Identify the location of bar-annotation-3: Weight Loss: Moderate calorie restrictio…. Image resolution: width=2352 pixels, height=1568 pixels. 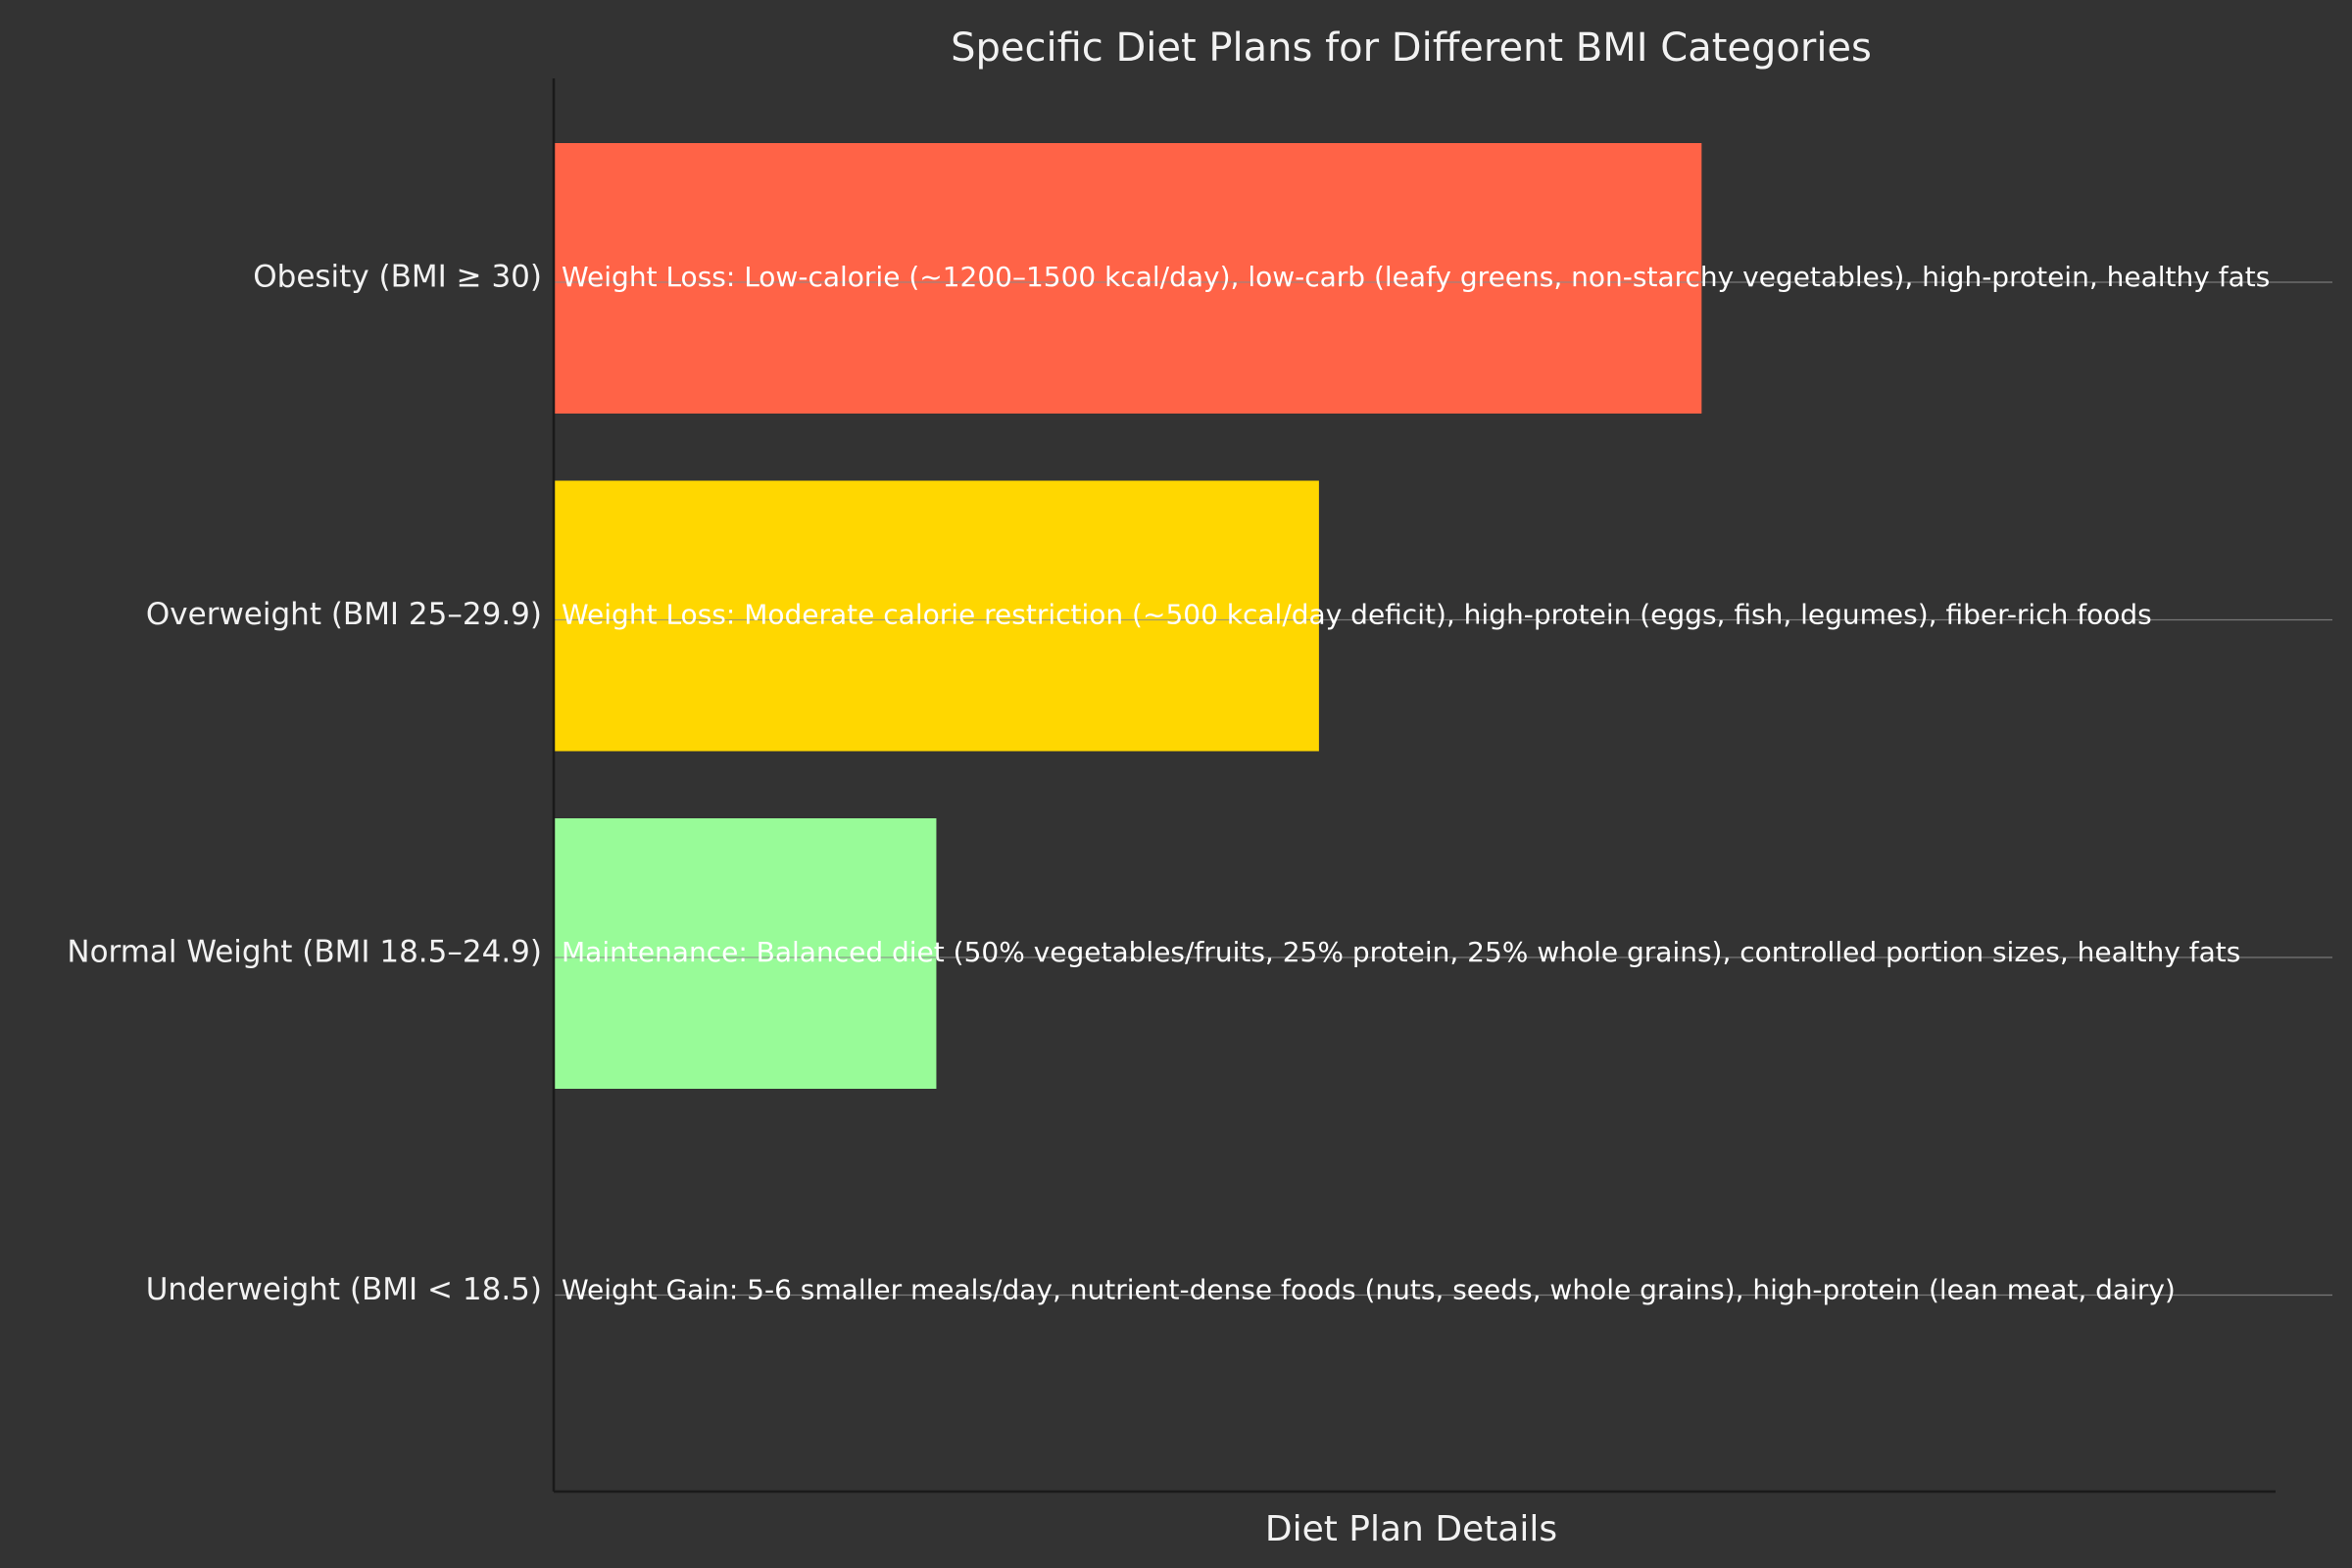
(1357, 615).